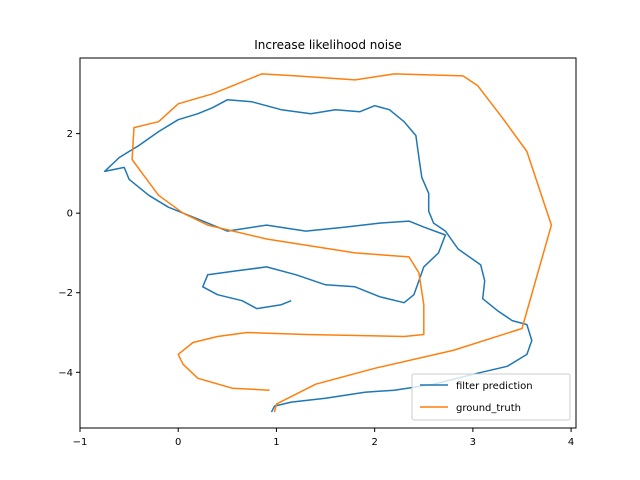 This screenshot has height=480, width=640. Describe the element at coordinates (571, 442) in the screenshot. I see `x-tick-label: 4` at that location.